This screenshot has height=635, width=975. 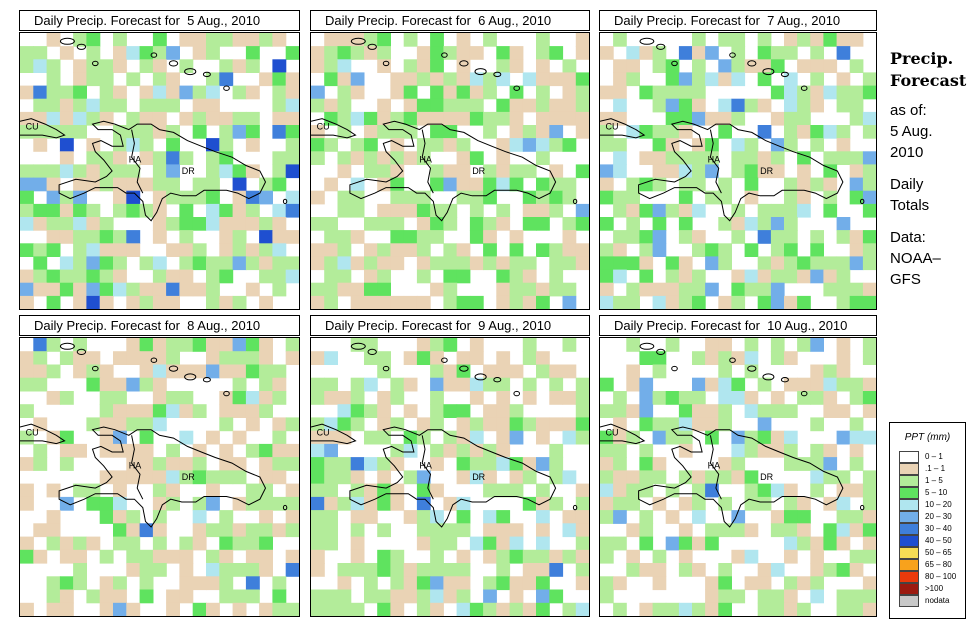 I want to click on country-label-haiti: HA, so click(x=714, y=160).